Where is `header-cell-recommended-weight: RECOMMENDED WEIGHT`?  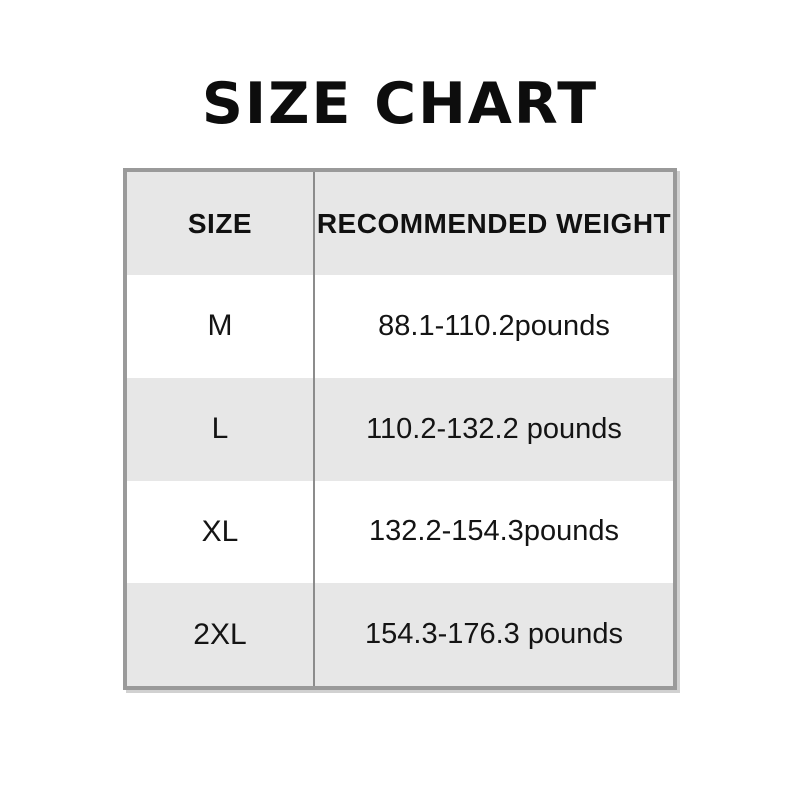
header-cell-recommended-weight: RECOMMENDED WEIGHT is located at coordinates (494, 223).